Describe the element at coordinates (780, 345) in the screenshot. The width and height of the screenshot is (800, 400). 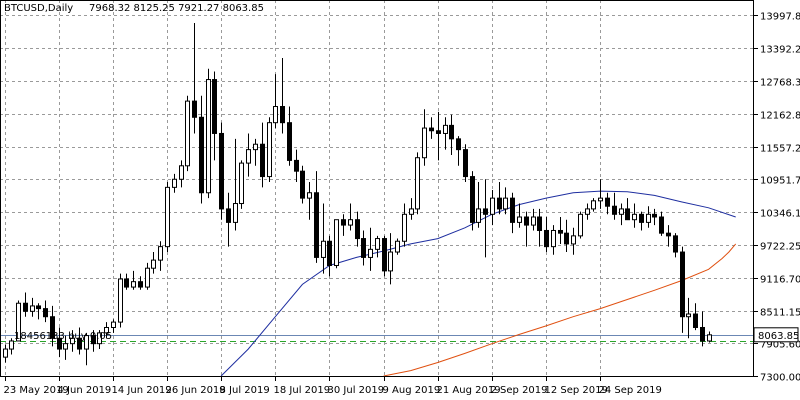
I see `y-tick-label: 7905.60` at that location.